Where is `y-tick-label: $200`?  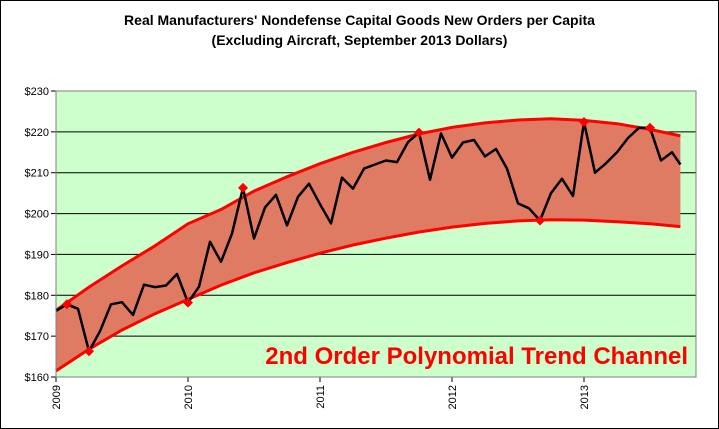 y-tick-label: $200 is located at coordinates (37, 215).